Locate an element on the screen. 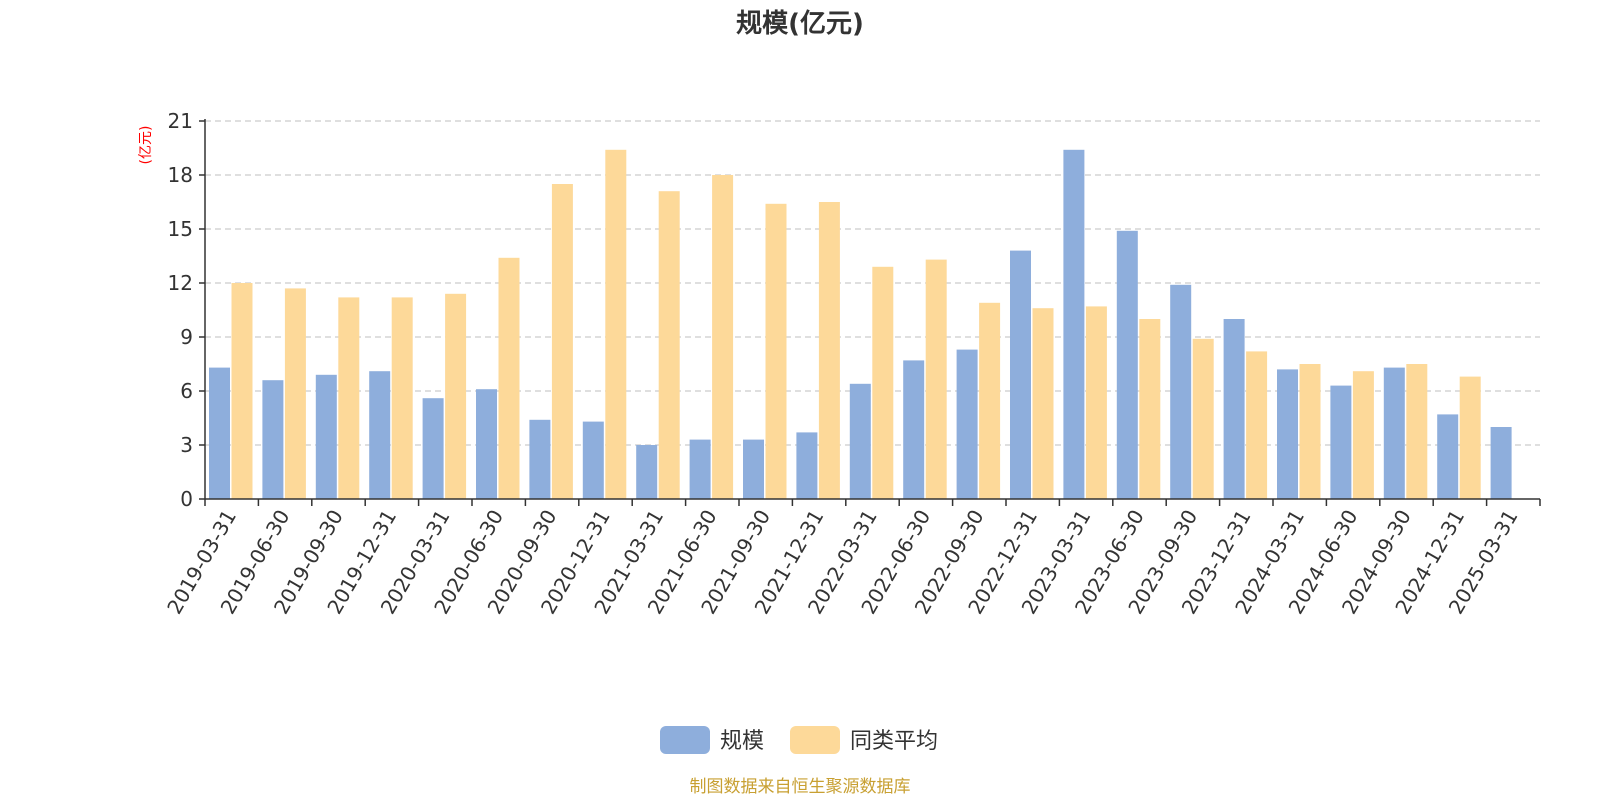 Image resolution: width=1600 pixels, height=800 pixels. legend-label: 同类平均 is located at coordinates (894, 741).